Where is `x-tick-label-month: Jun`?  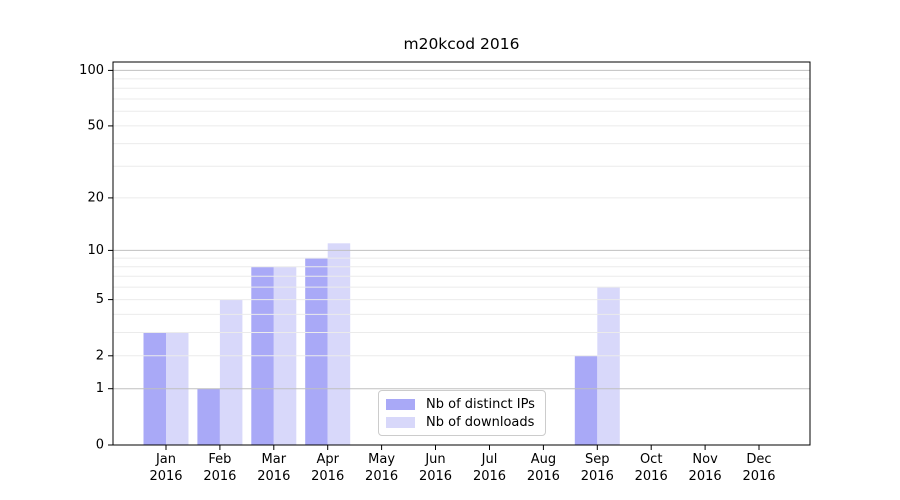
x-tick-label-month: Jun is located at coordinates (434, 459).